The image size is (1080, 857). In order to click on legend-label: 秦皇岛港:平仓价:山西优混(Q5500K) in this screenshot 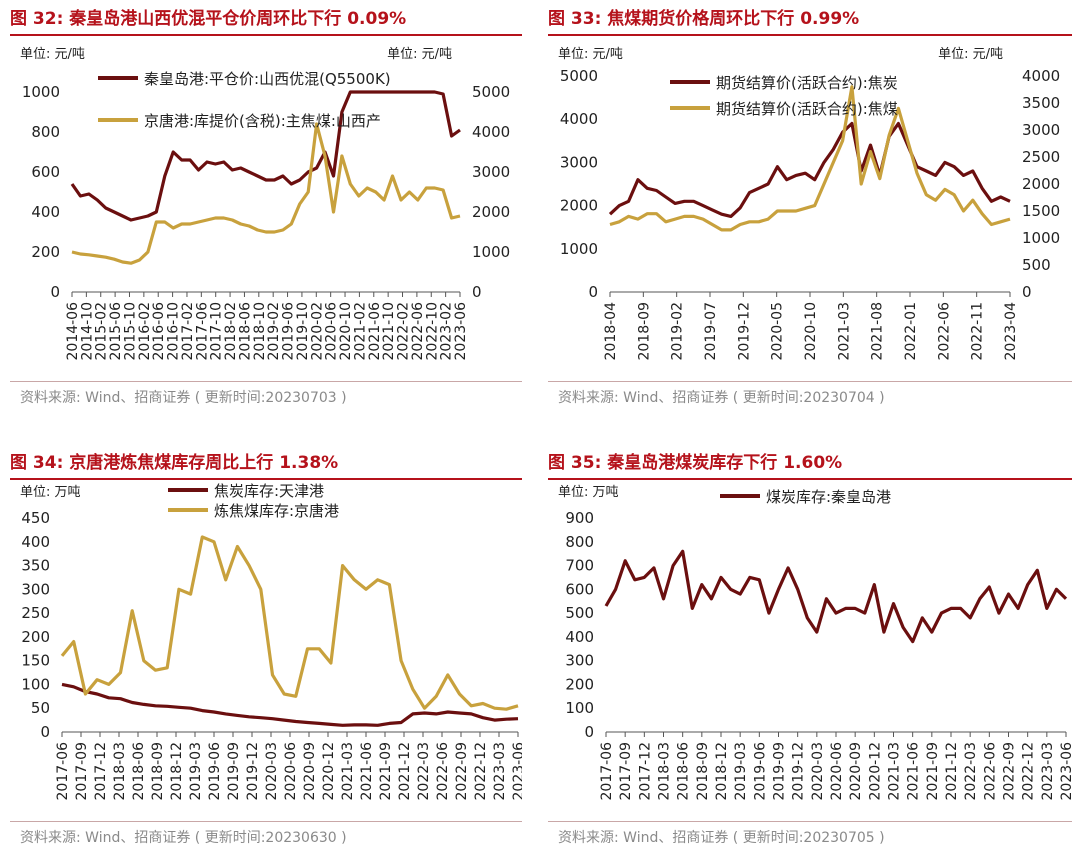, I will do `click(267, 79)`.